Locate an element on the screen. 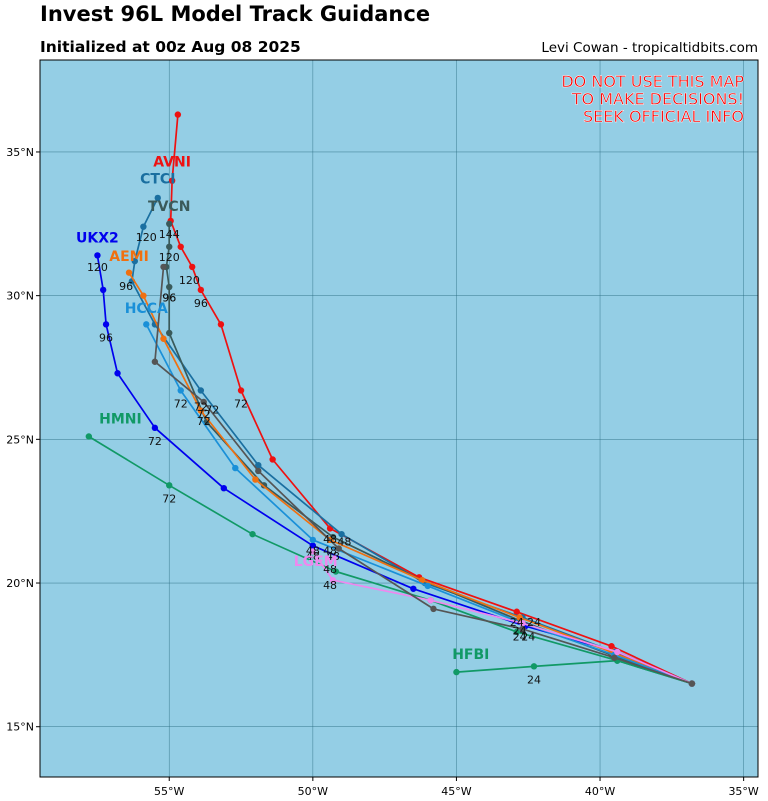 This screenshot has height=801, width=768. model-label-avni: AVNI is located at coordinates (172, 162).